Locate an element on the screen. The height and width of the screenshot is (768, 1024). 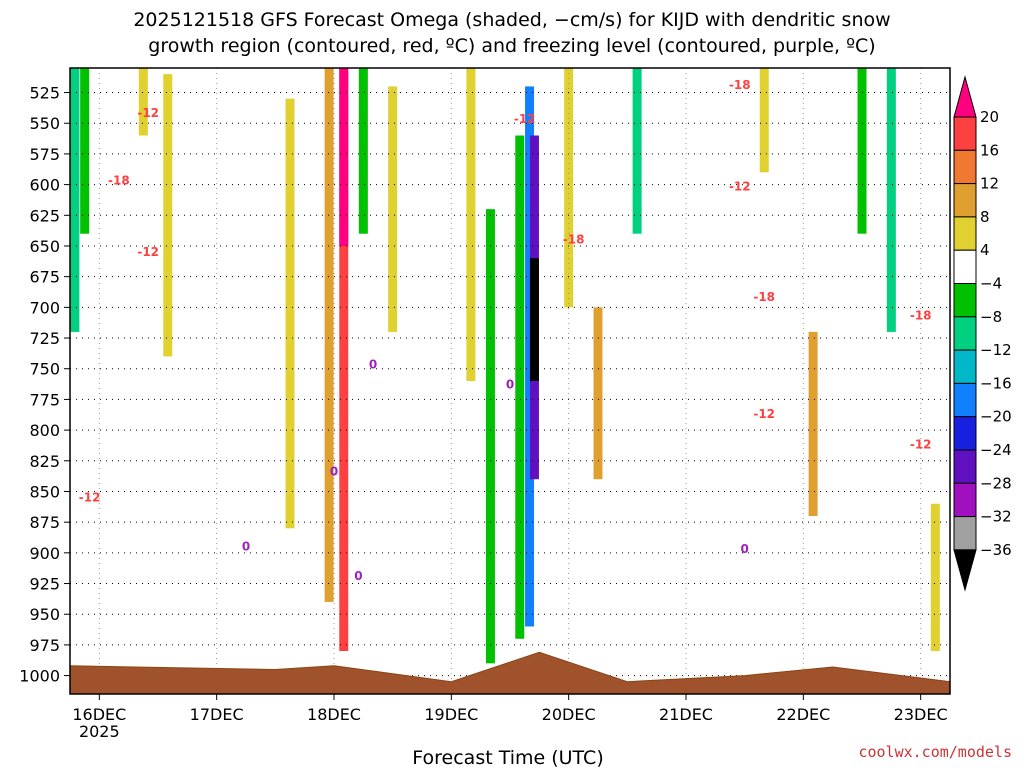
x-tick-label: 18DEC is located at coordinates (334, 714).